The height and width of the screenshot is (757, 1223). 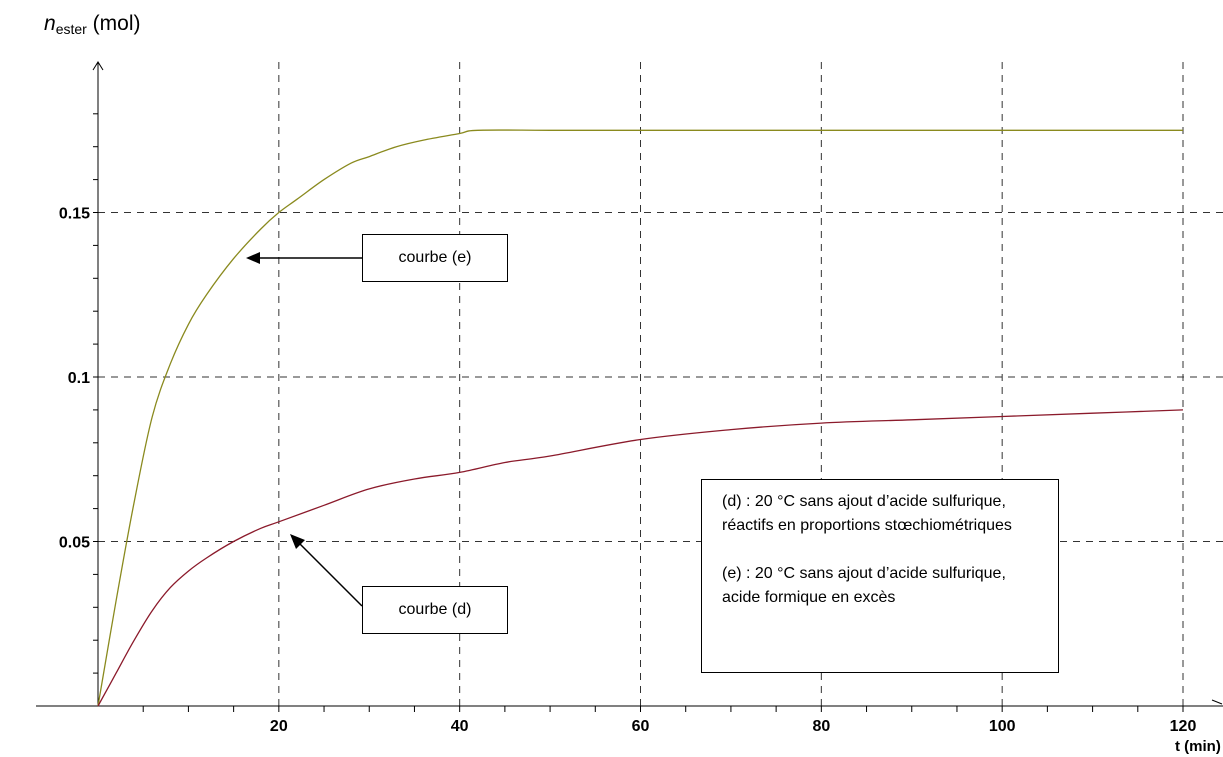 I want to click on x-tick-label: 40, so click(x=460, y=726).